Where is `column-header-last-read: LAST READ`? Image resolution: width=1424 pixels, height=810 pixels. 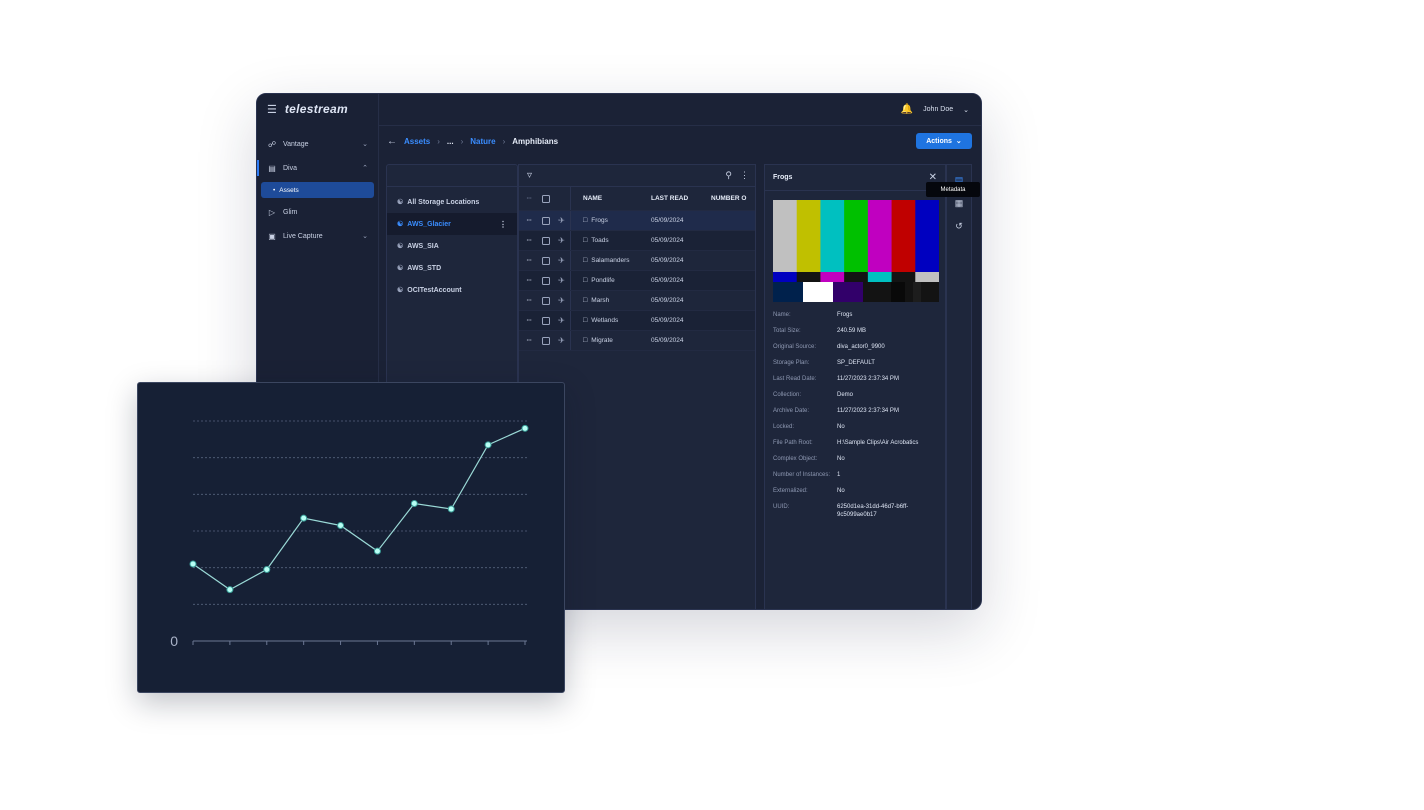 column-header-last-read: LAST READ is located at coordinates (670, 198).